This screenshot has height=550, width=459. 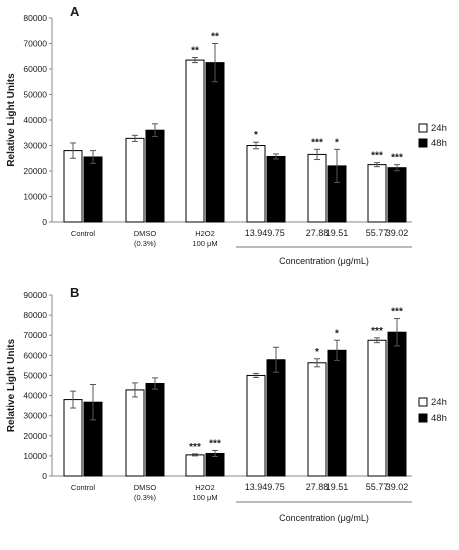 What do you see at coordinates (35, 295) in the screenshot?
I see `y-tick-label: 90000` at bounding box center [35, 295].